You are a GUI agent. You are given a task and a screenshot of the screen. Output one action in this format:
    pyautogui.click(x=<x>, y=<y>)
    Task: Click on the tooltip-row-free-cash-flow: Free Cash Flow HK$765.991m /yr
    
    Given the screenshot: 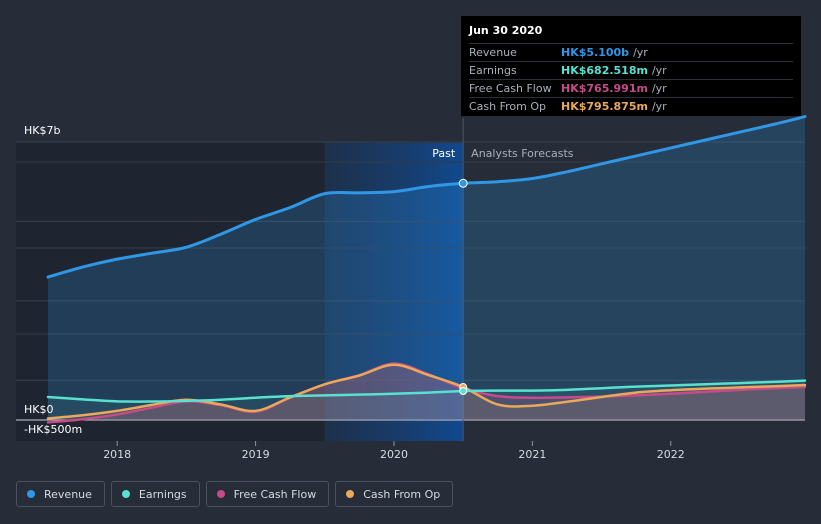 What is the action you would take?
    pyautogui.click(x=631, y=88)
    